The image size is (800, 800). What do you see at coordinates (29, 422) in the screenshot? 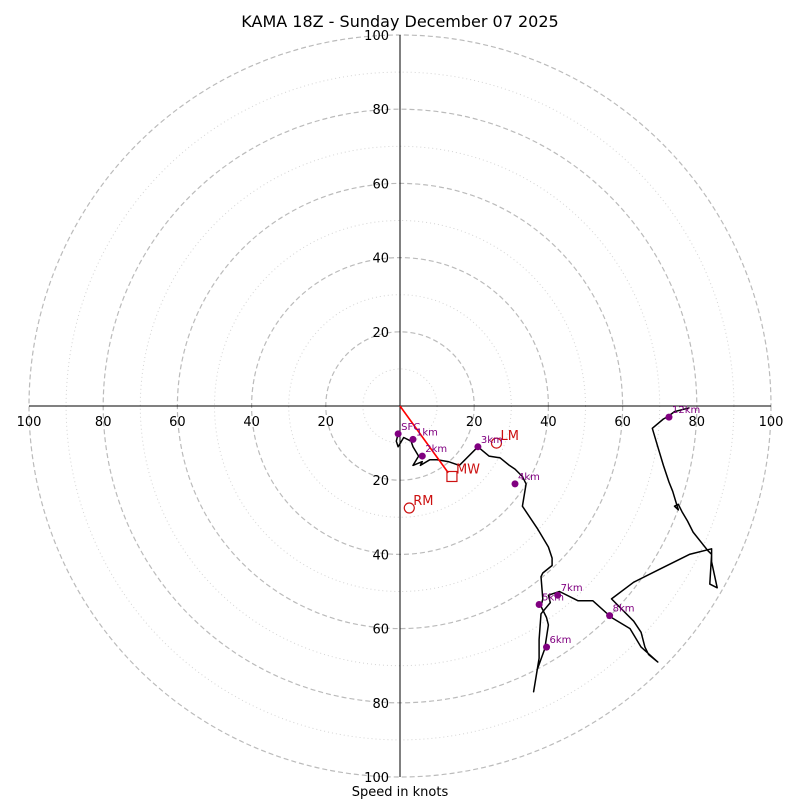
I see `x-tick-left-100: 100` at bounding box center [29, 422].